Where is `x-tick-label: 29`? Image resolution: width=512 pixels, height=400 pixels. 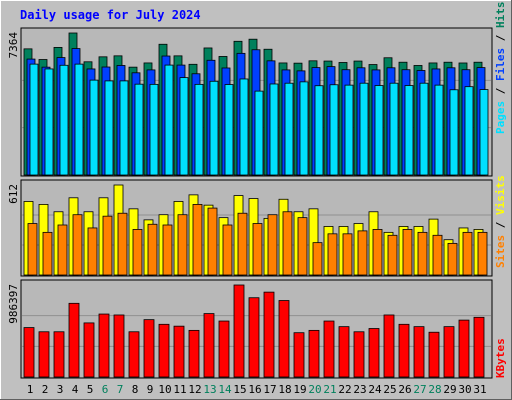 x-tick-label: 29 is located at coordinates (449, 389).